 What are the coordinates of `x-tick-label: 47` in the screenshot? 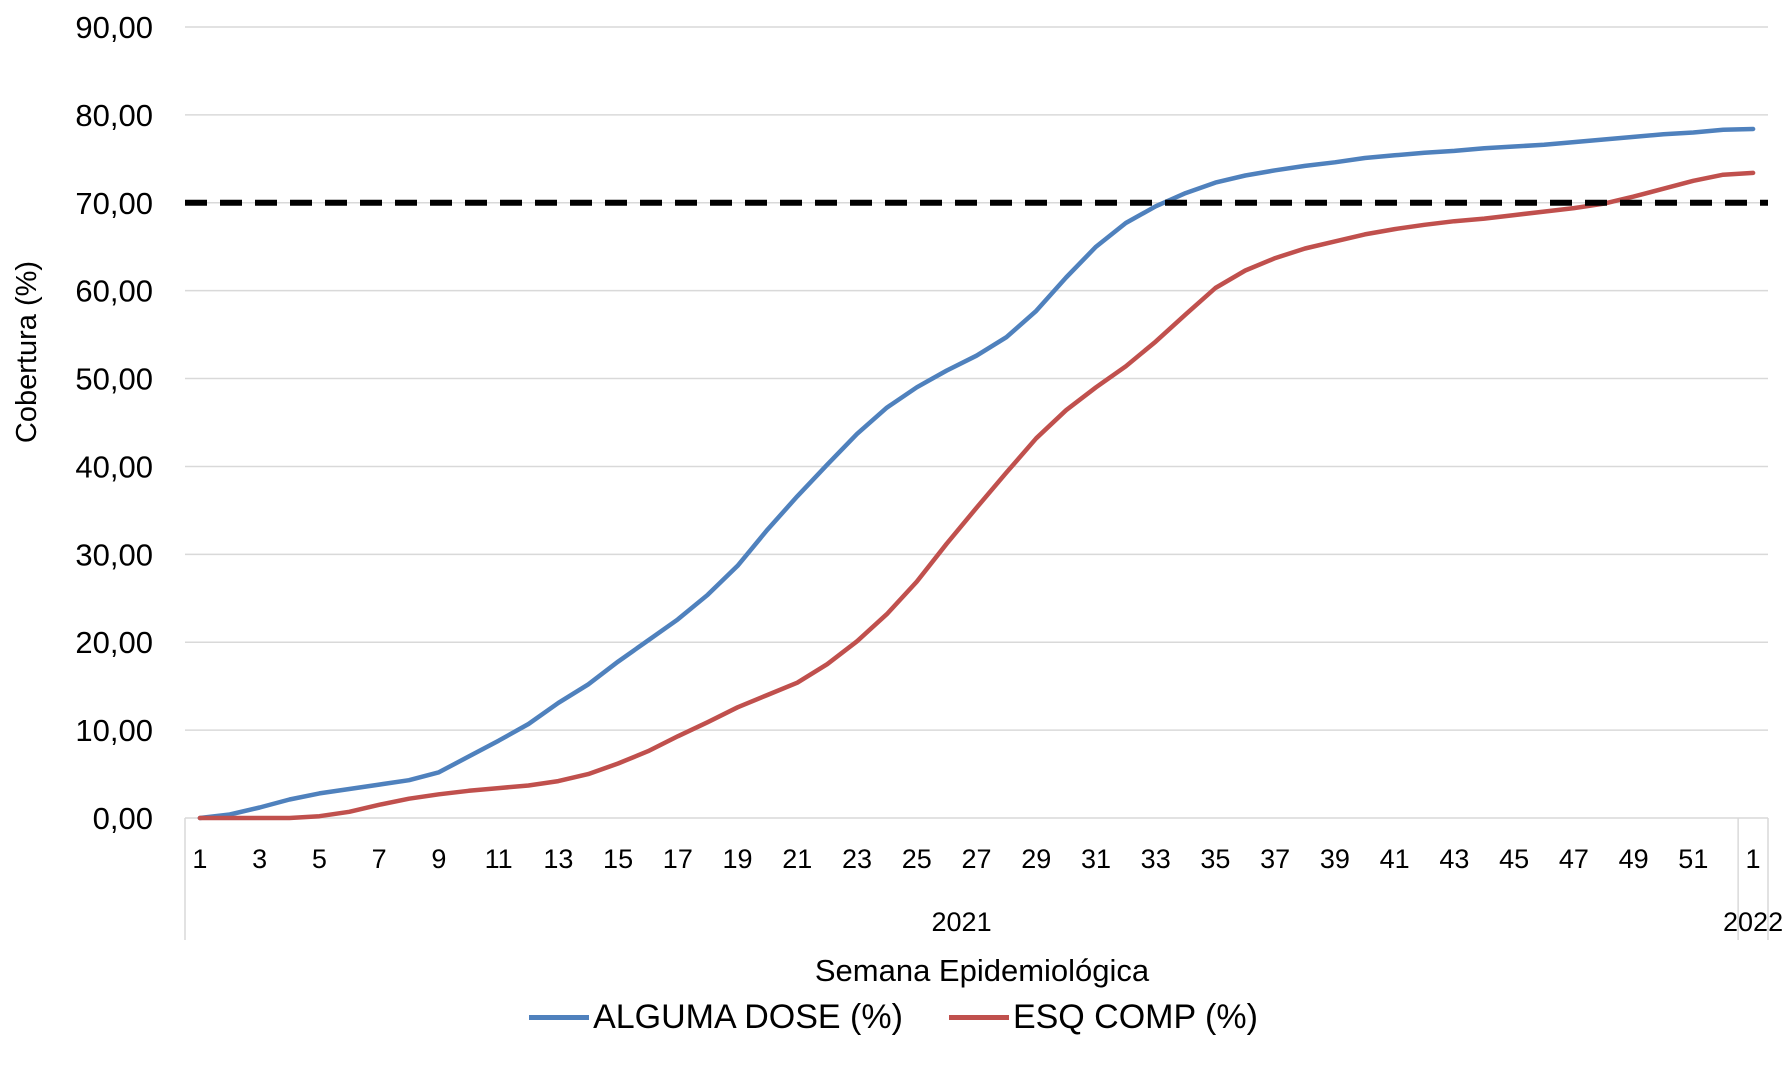 It's located at (1574, 859).